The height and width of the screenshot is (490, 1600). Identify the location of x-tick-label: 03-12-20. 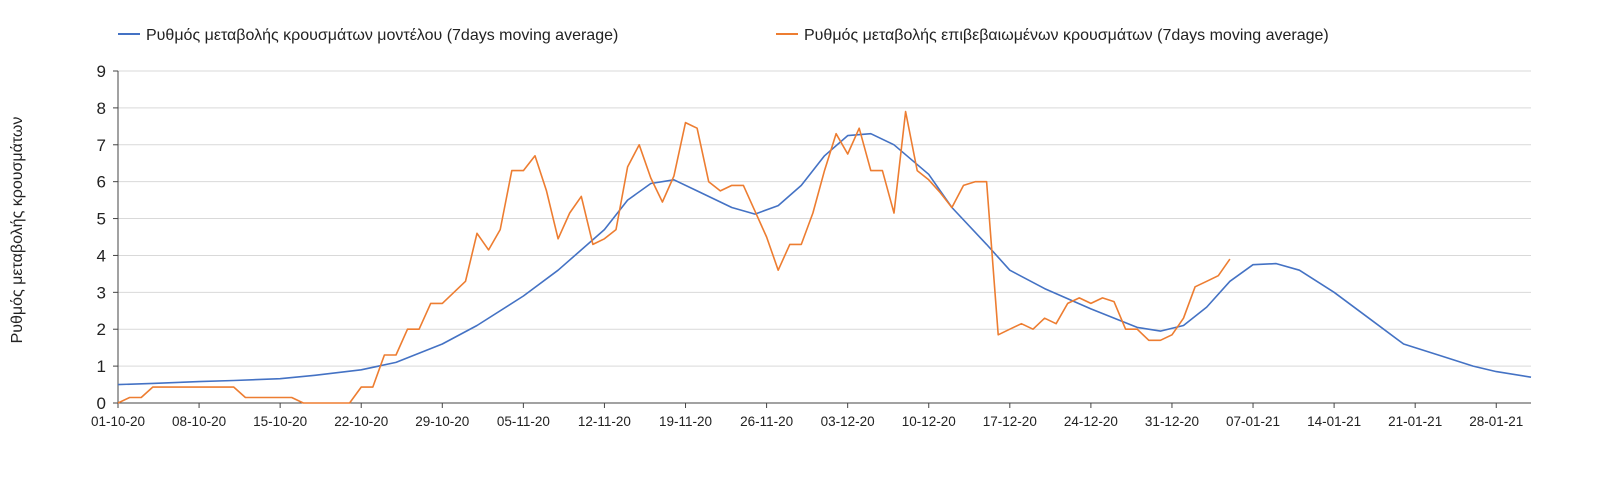
(848, 421).